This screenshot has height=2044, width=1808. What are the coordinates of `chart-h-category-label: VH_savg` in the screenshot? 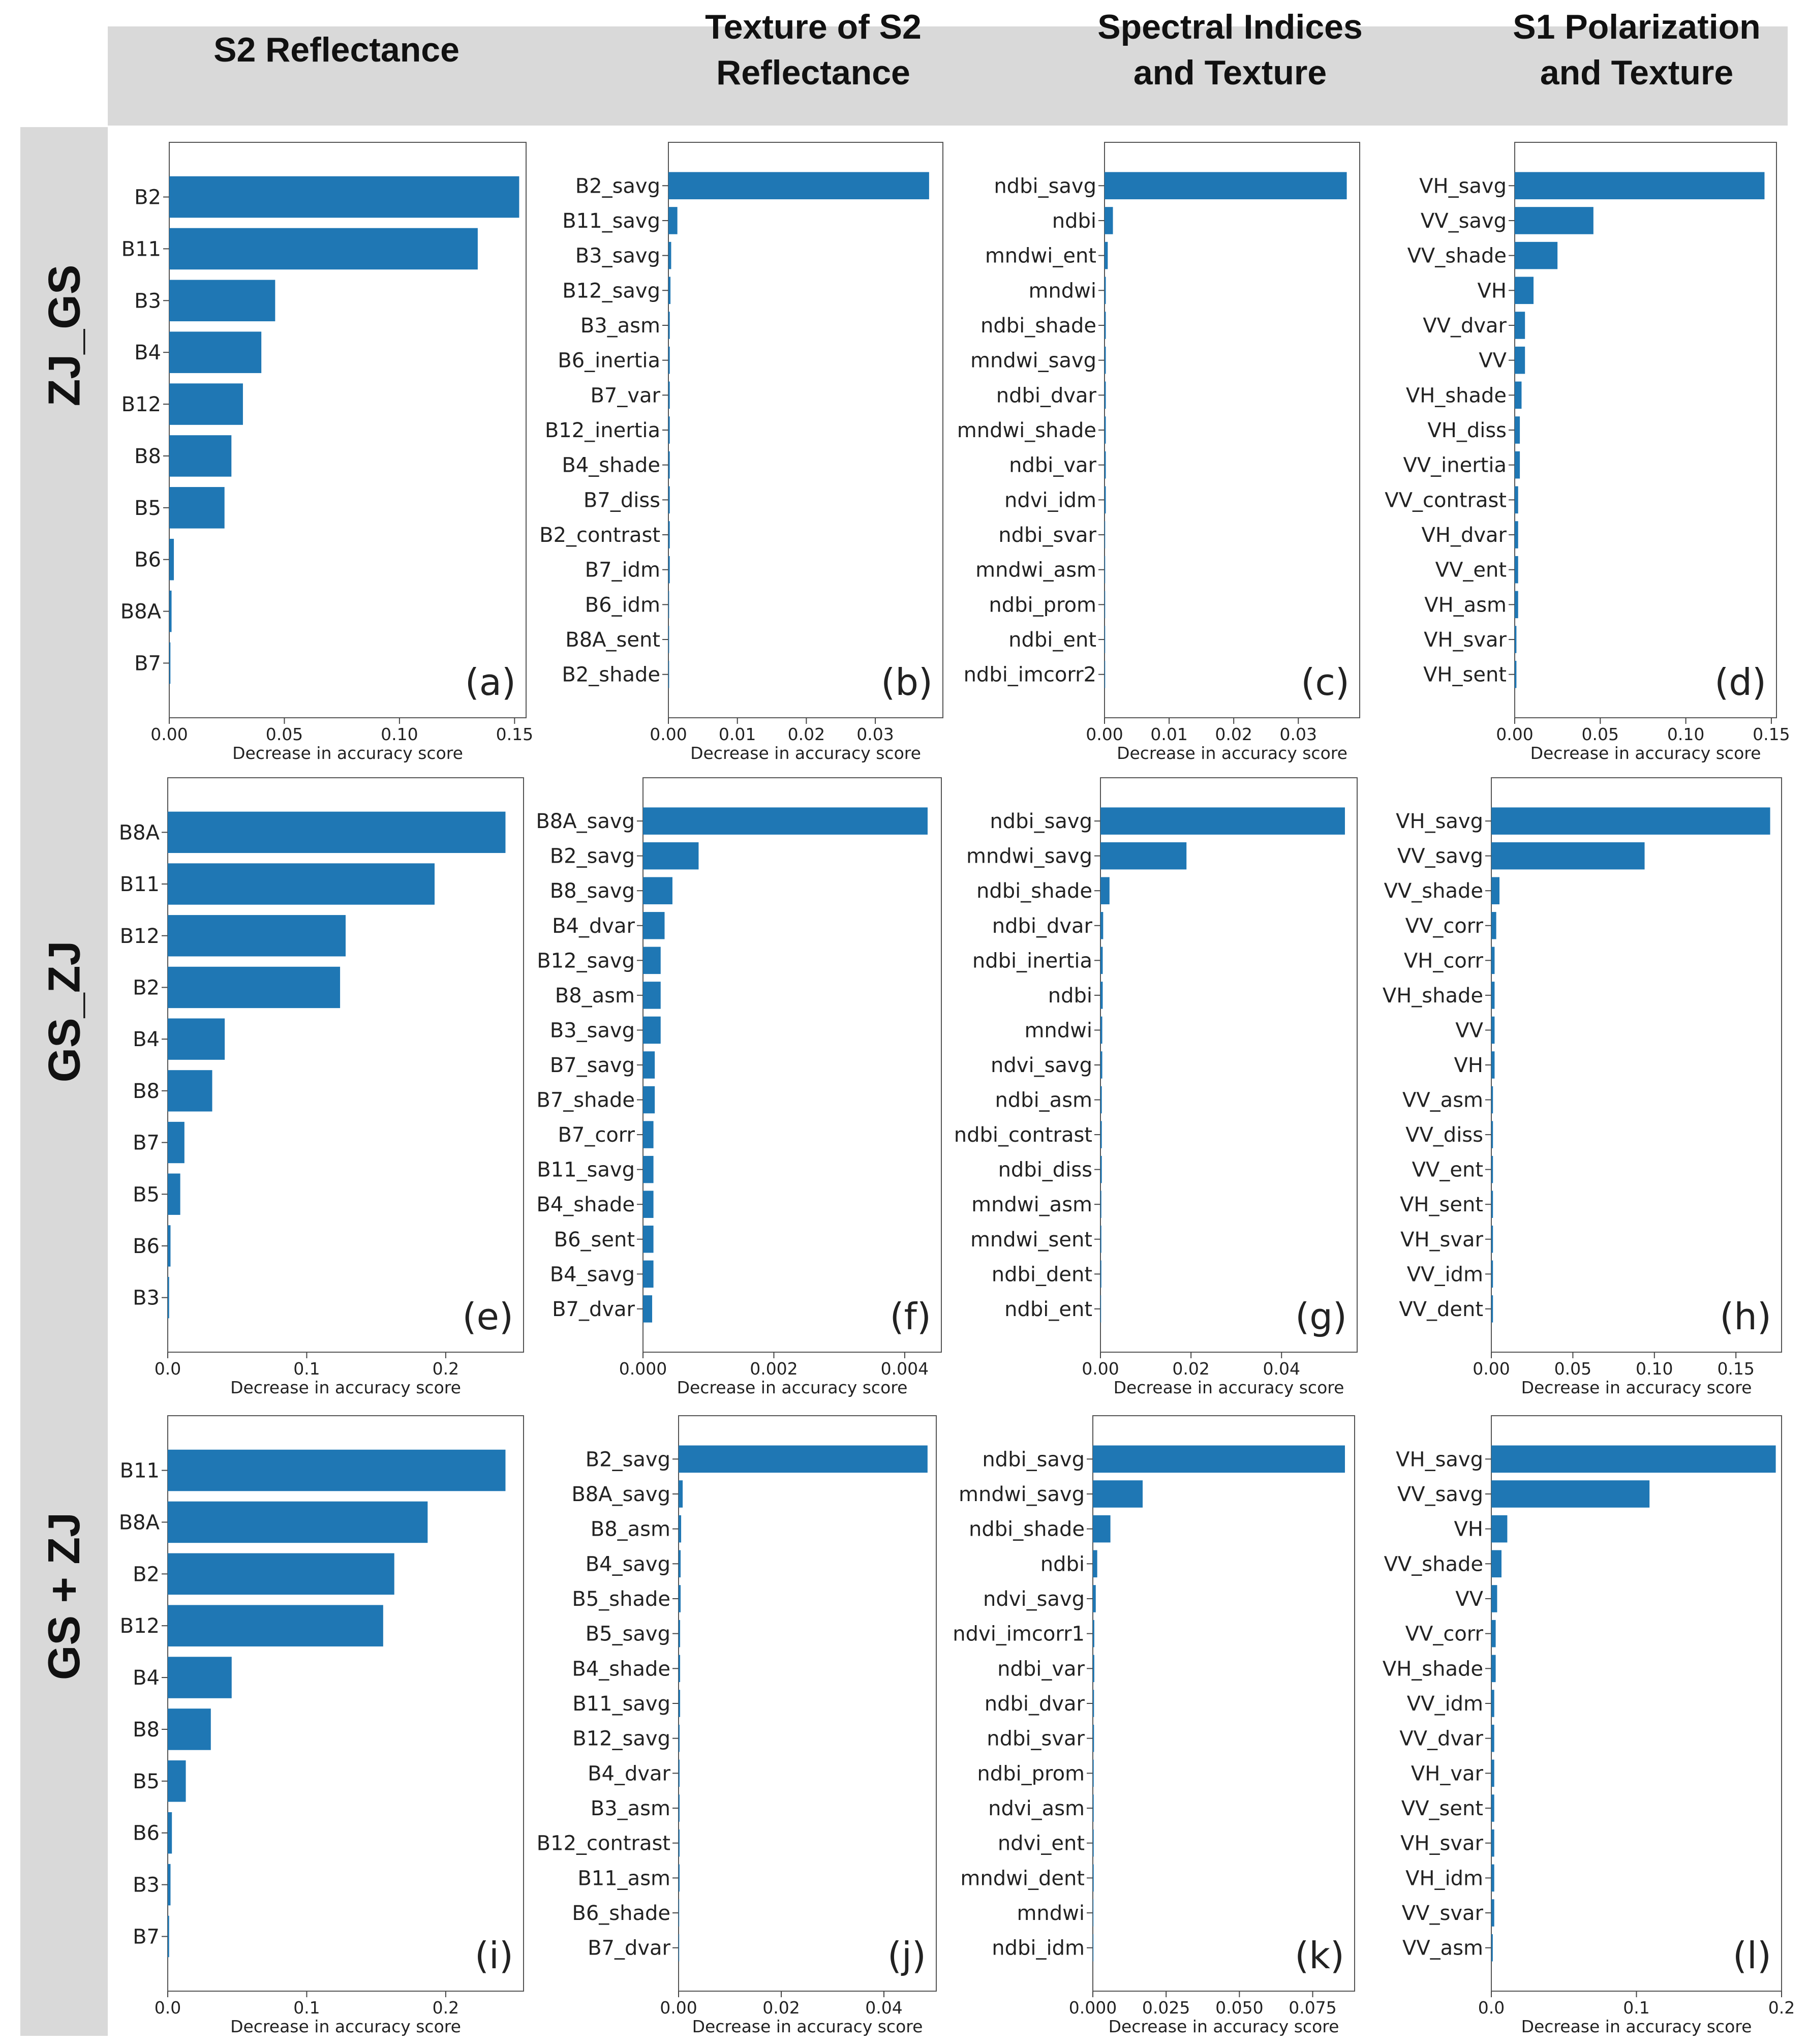 It's located at (1439, 822).